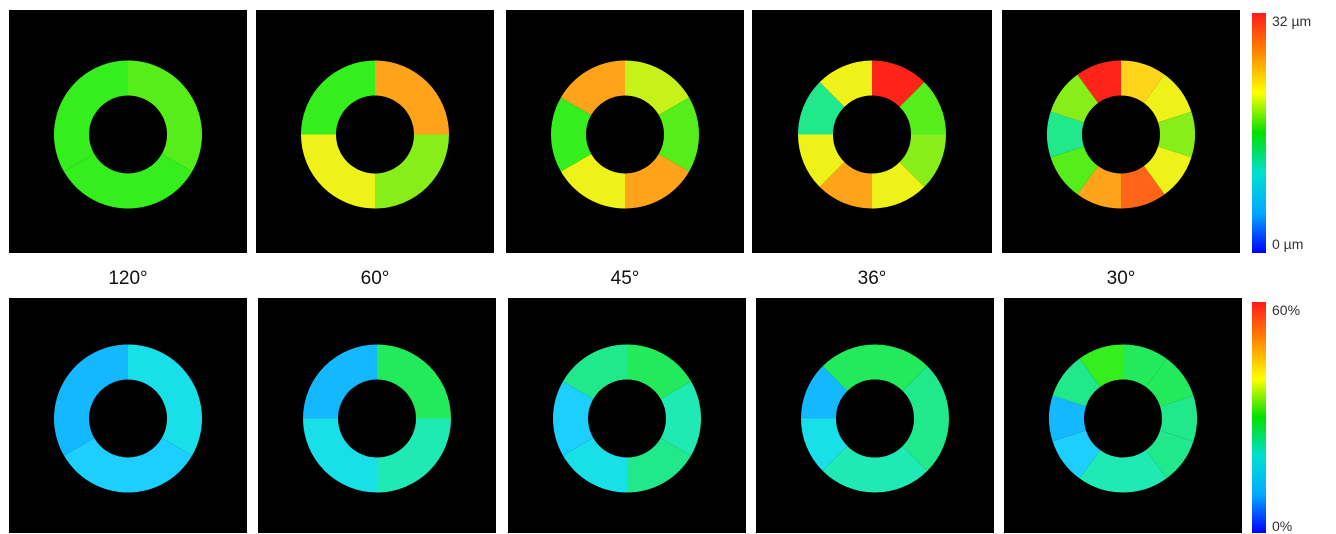 Image resolution: width=1336 pixels, height=534 pixels. Describe the element at coordinates (1259, 133) in the screenshot. I see `top-colorbar` at that location.